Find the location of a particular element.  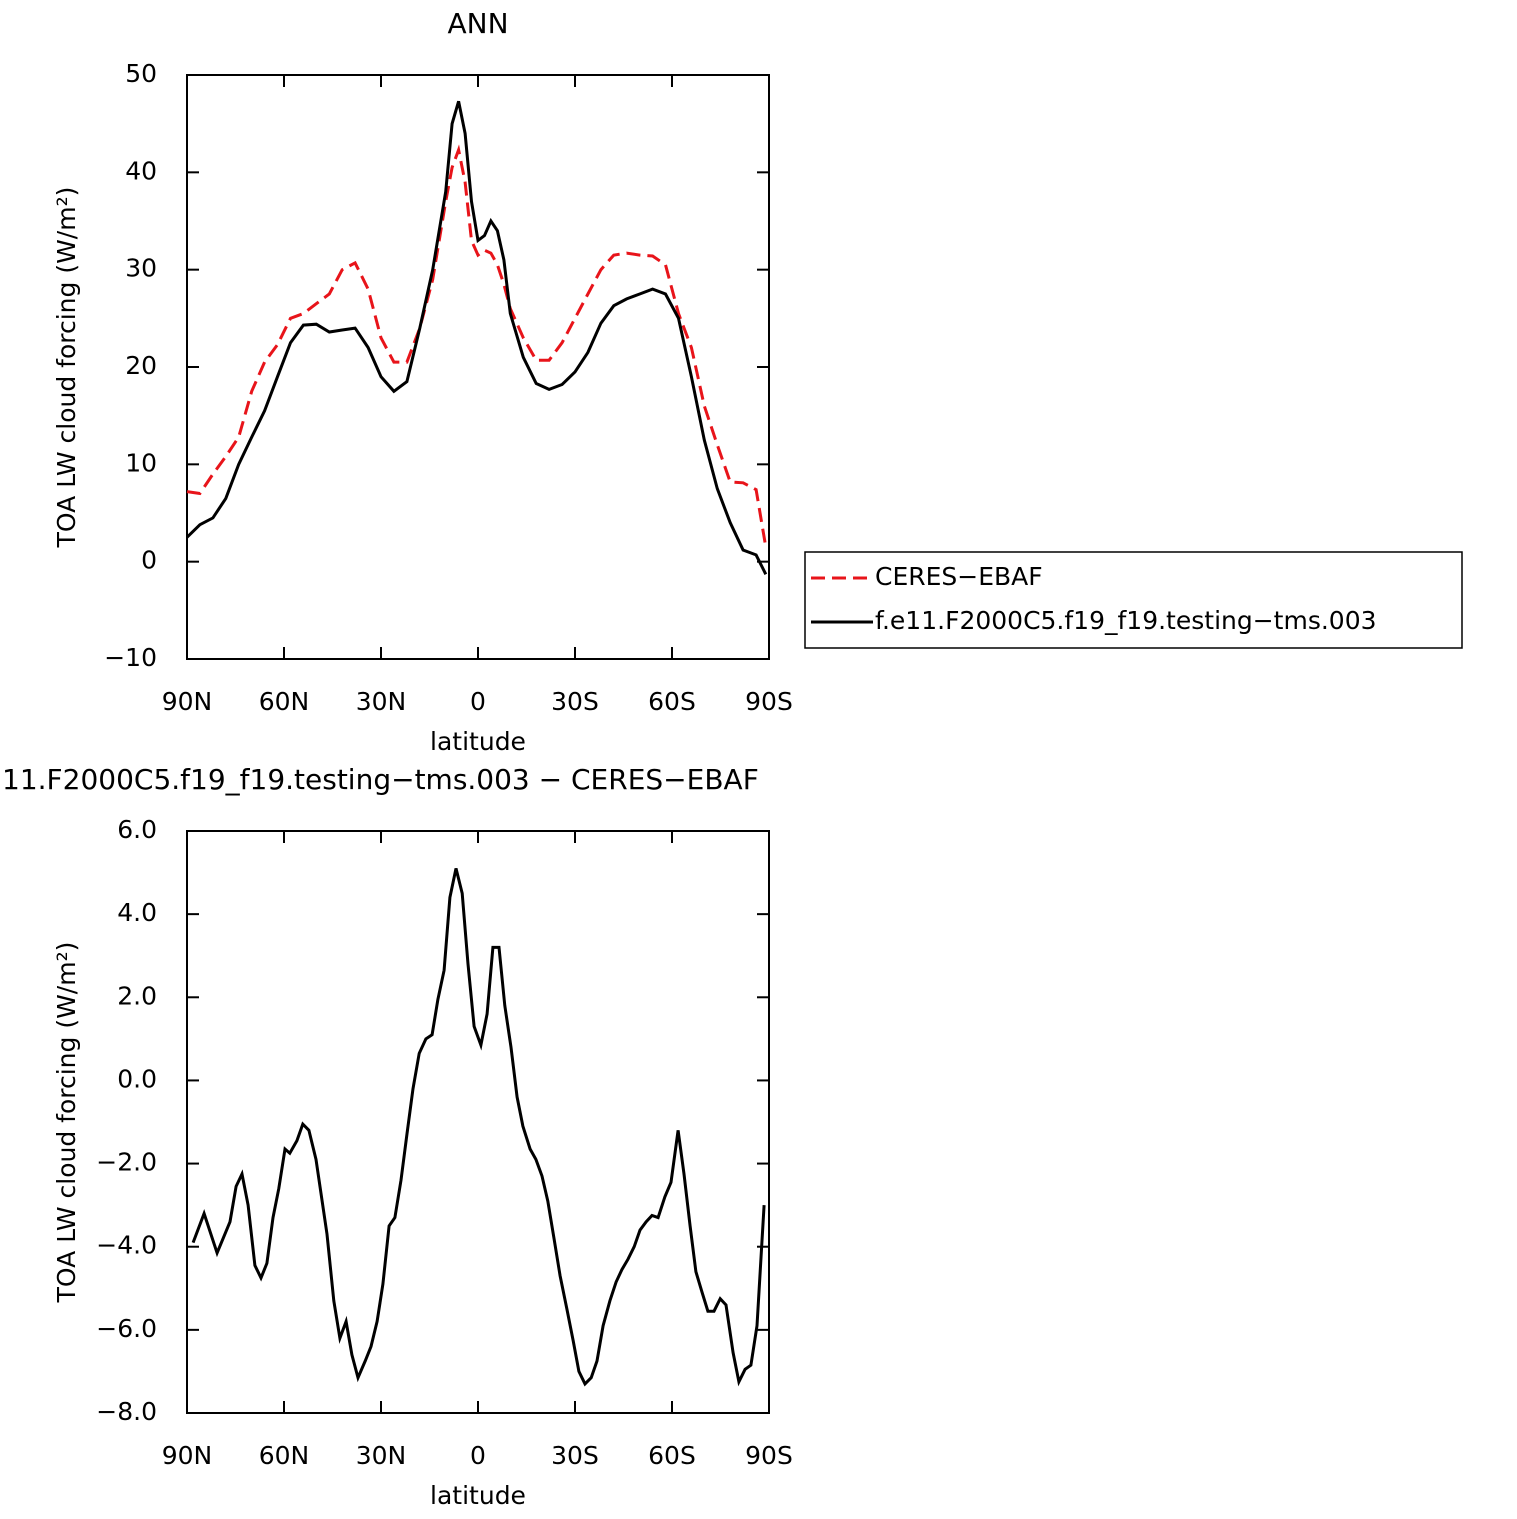

y-tick-label: −2.0 is located at coordinates (126, 1162).